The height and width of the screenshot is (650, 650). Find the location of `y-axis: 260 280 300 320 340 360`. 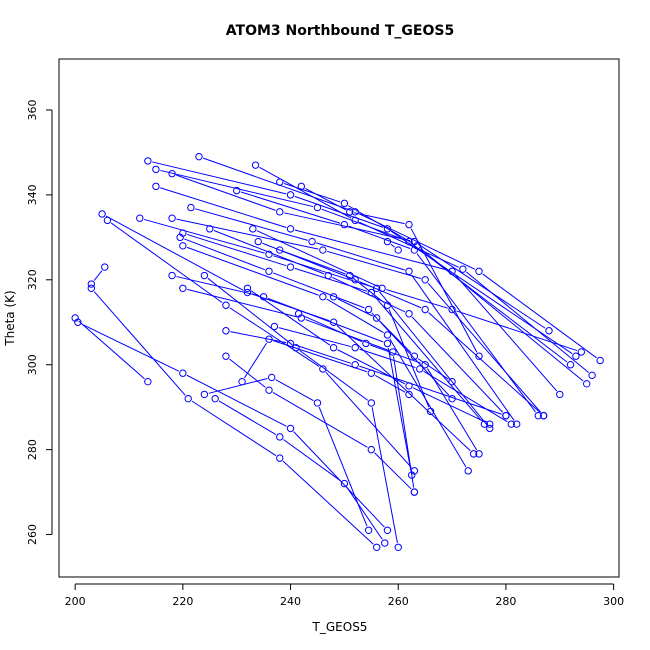

y-axis: 260 280 300 320 340 360 is located at coordinates (39, 322).